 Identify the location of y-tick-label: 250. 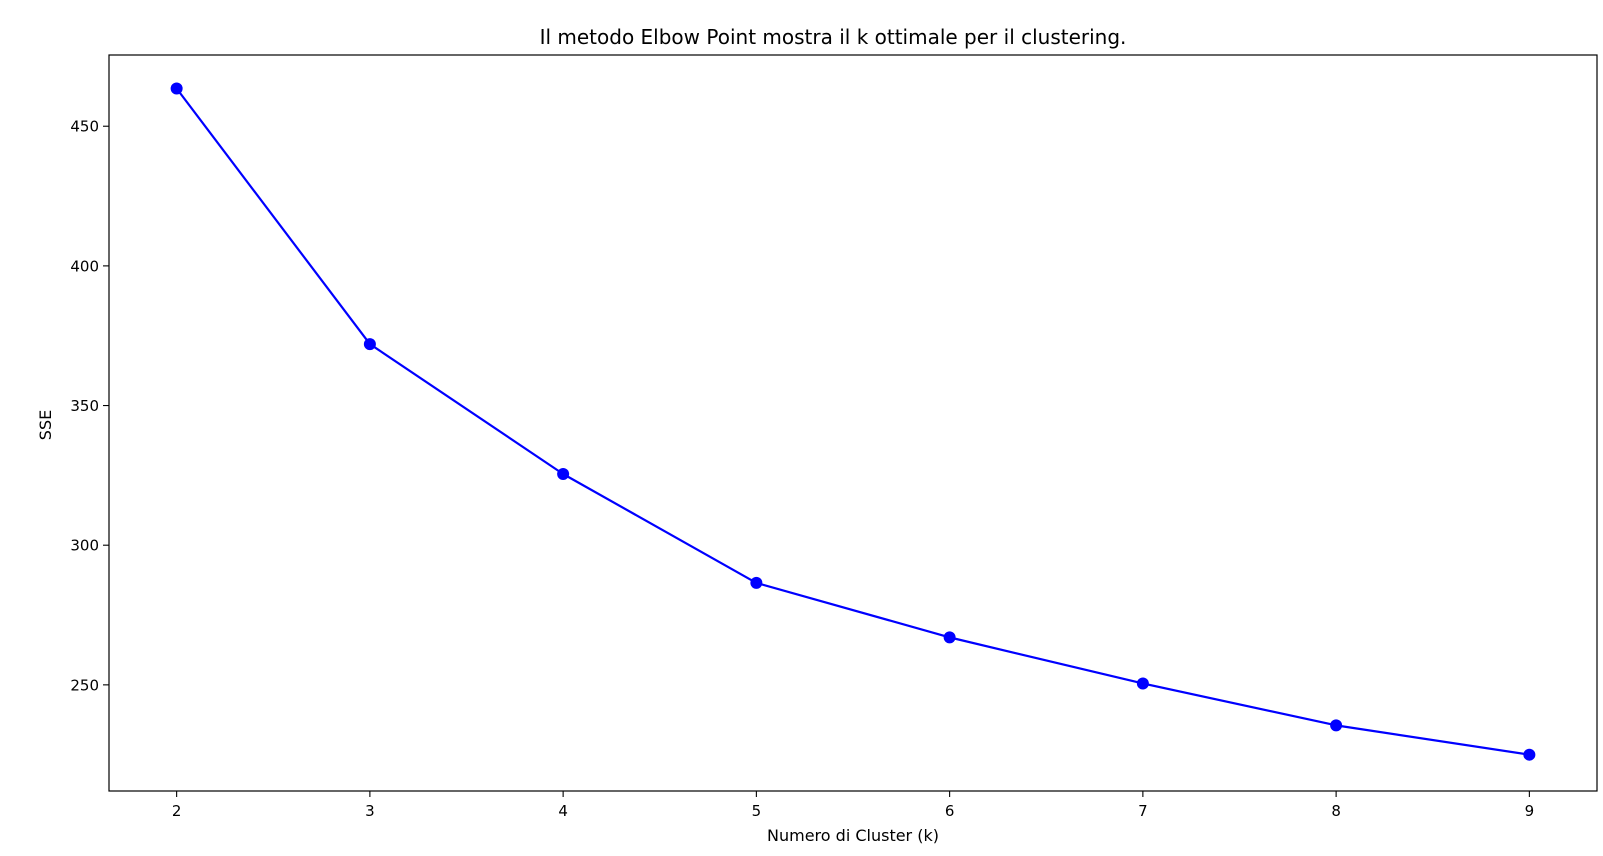
(84, 685).